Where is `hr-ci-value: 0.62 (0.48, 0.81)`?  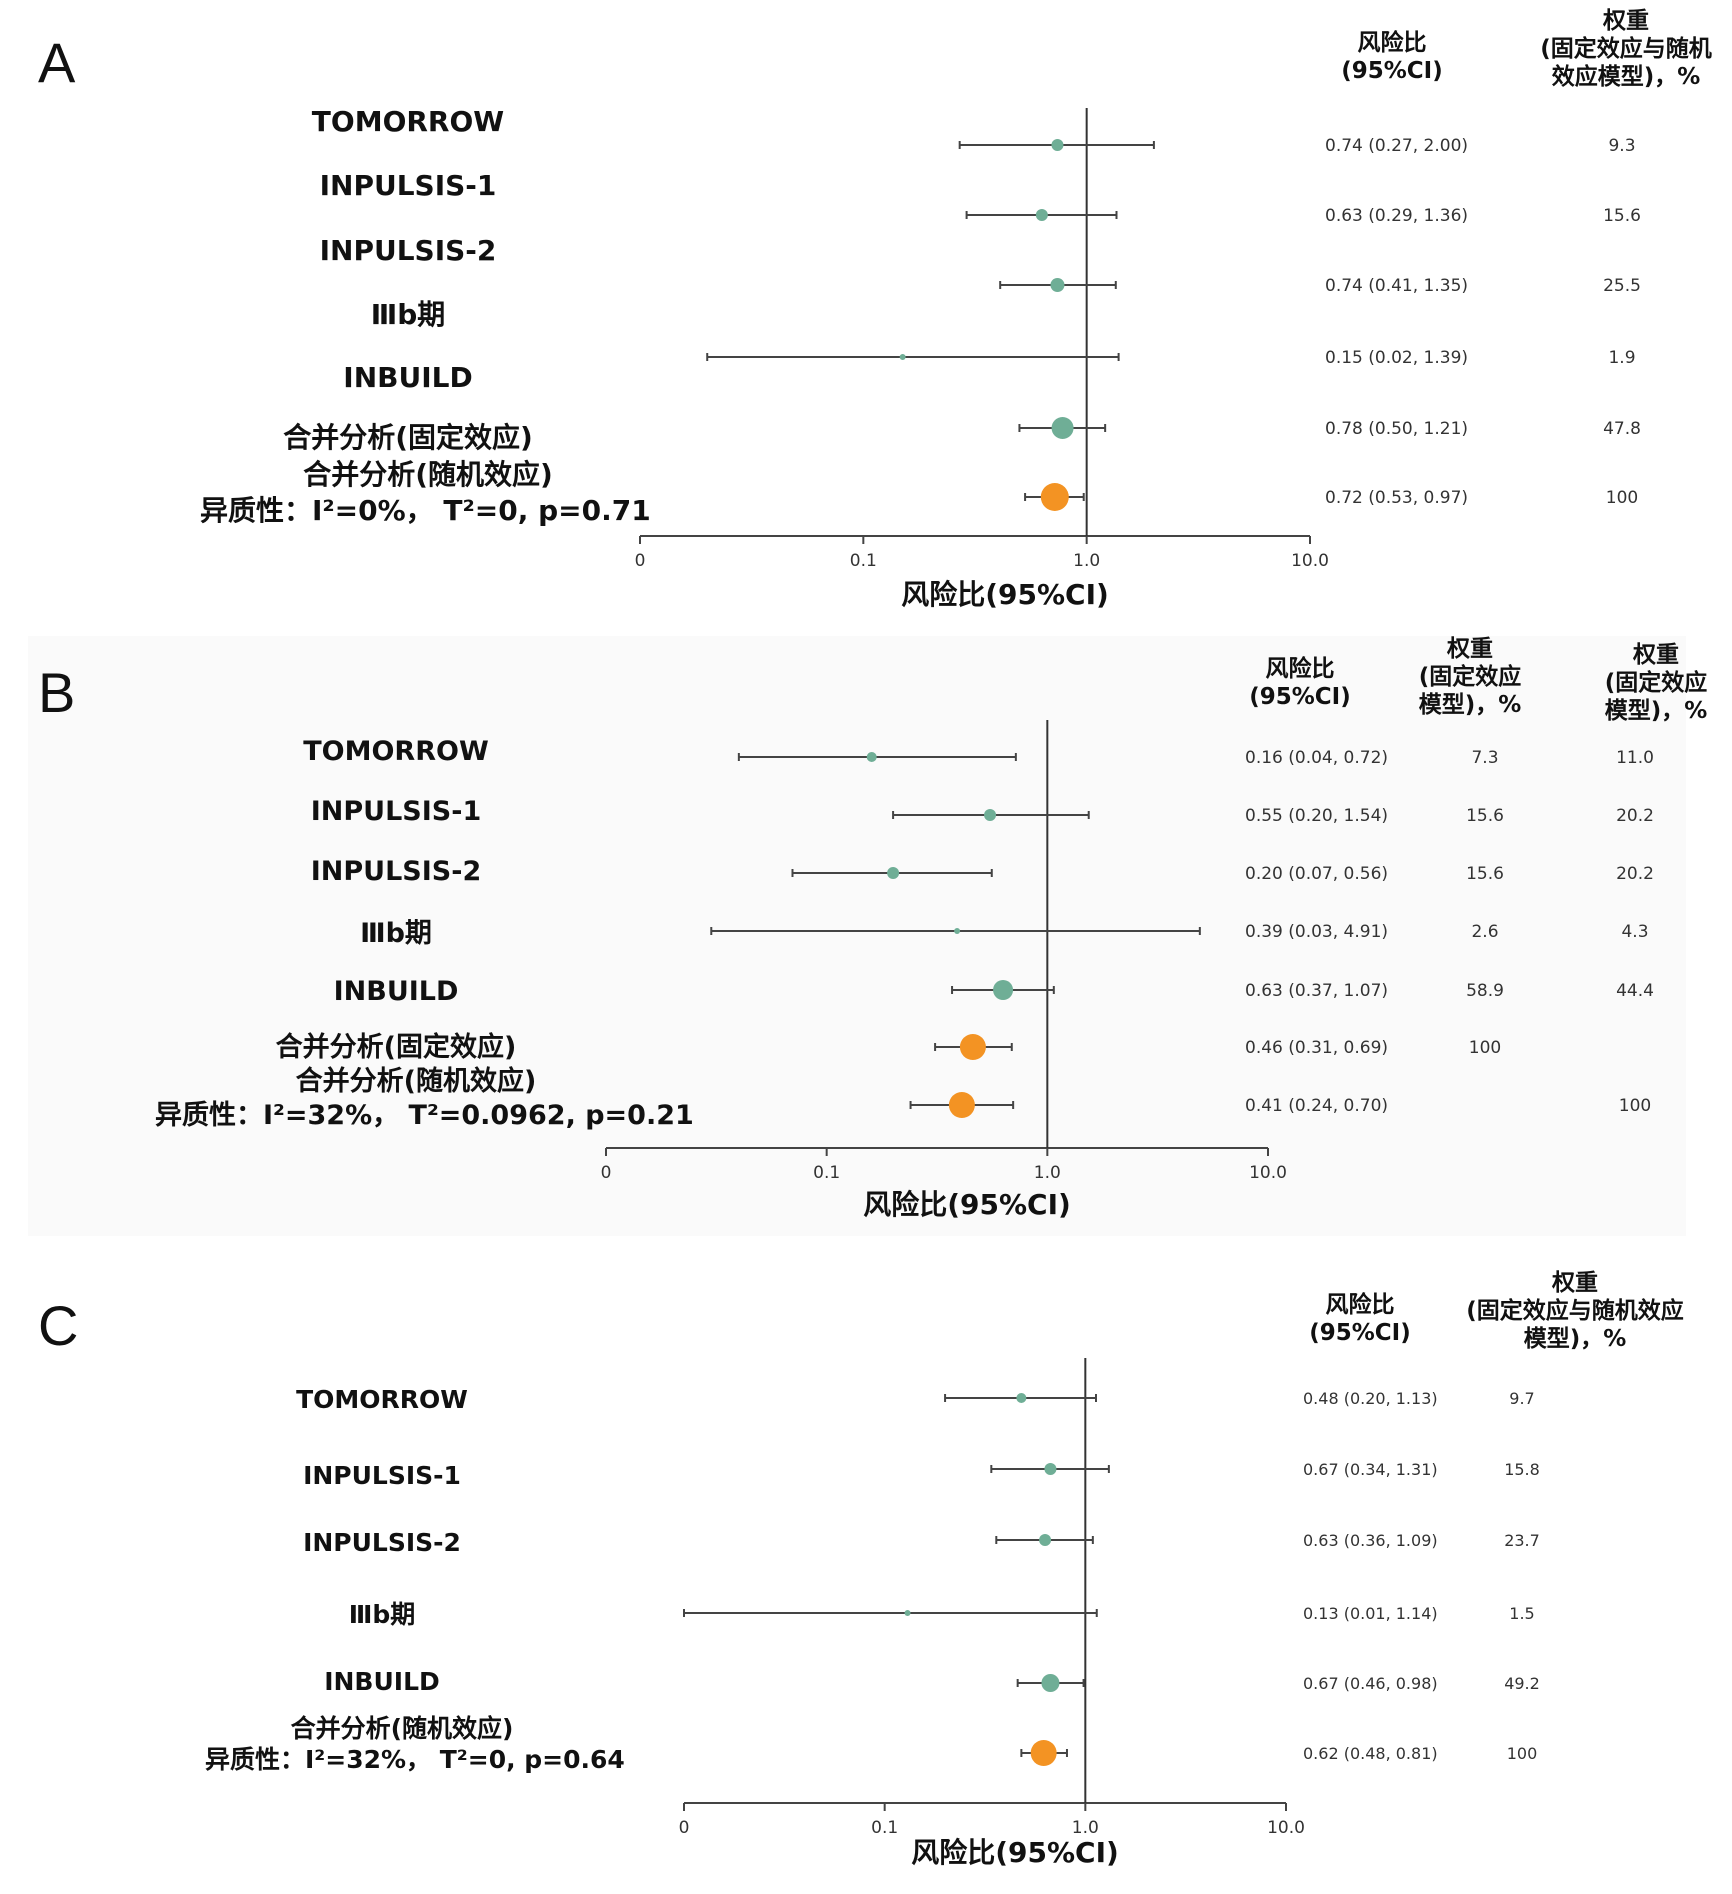 hr-ci-value: 0.62 (0.48, 0.81) is located at coordinates (1370, 1753).